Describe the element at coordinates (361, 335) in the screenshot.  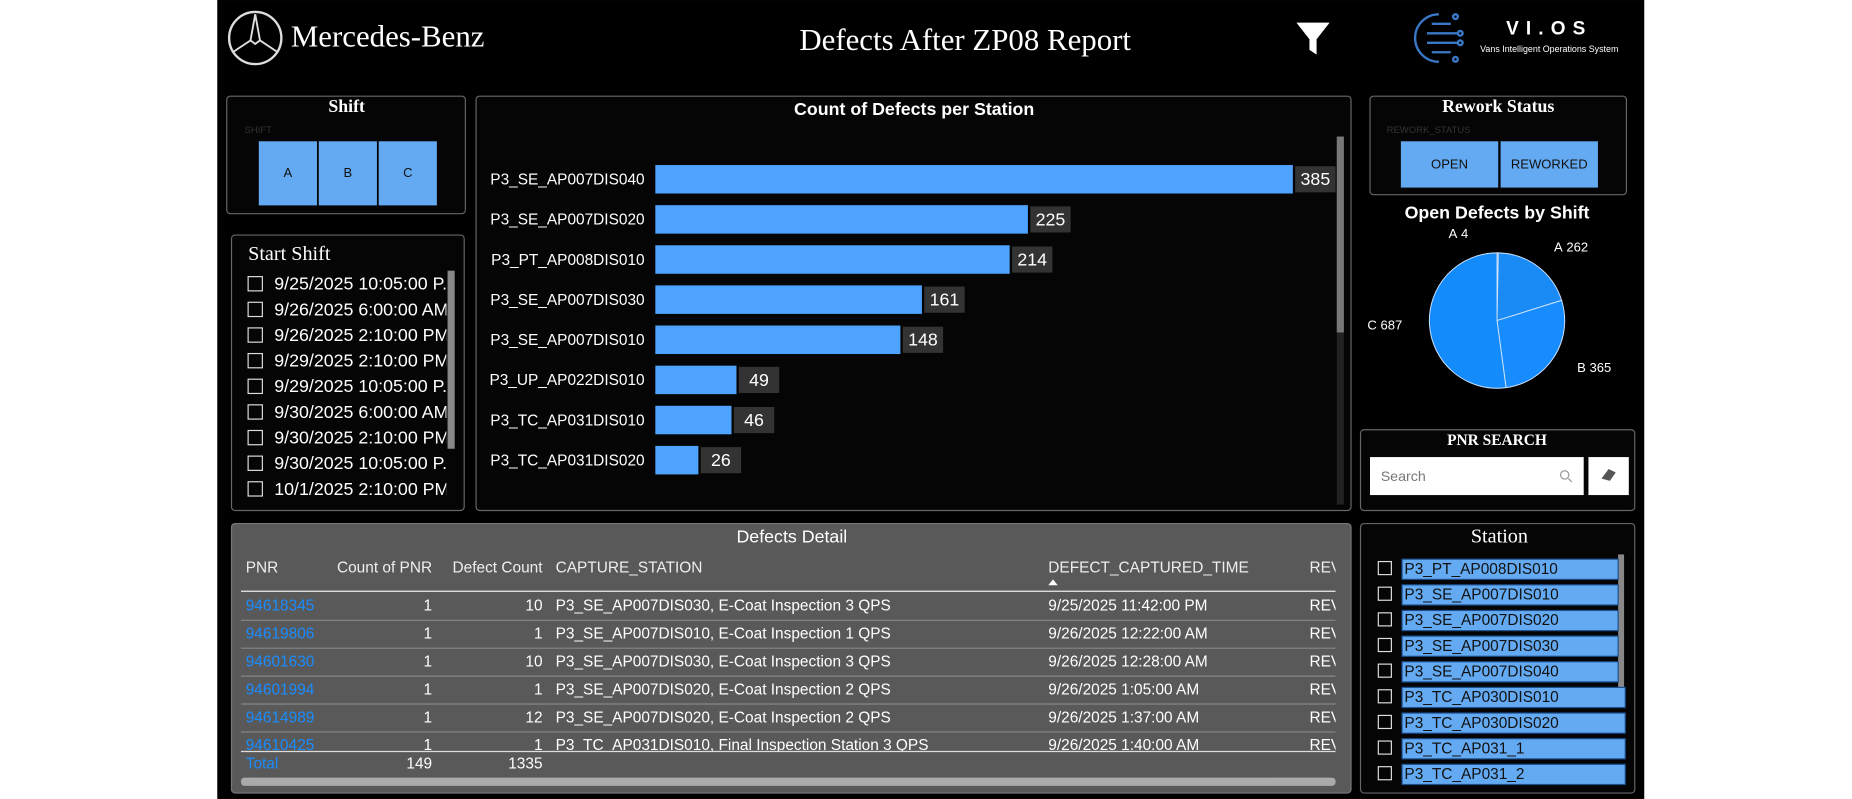
I see `start-shift-item: 9/26/2025 2:10:00 PM` at that location.